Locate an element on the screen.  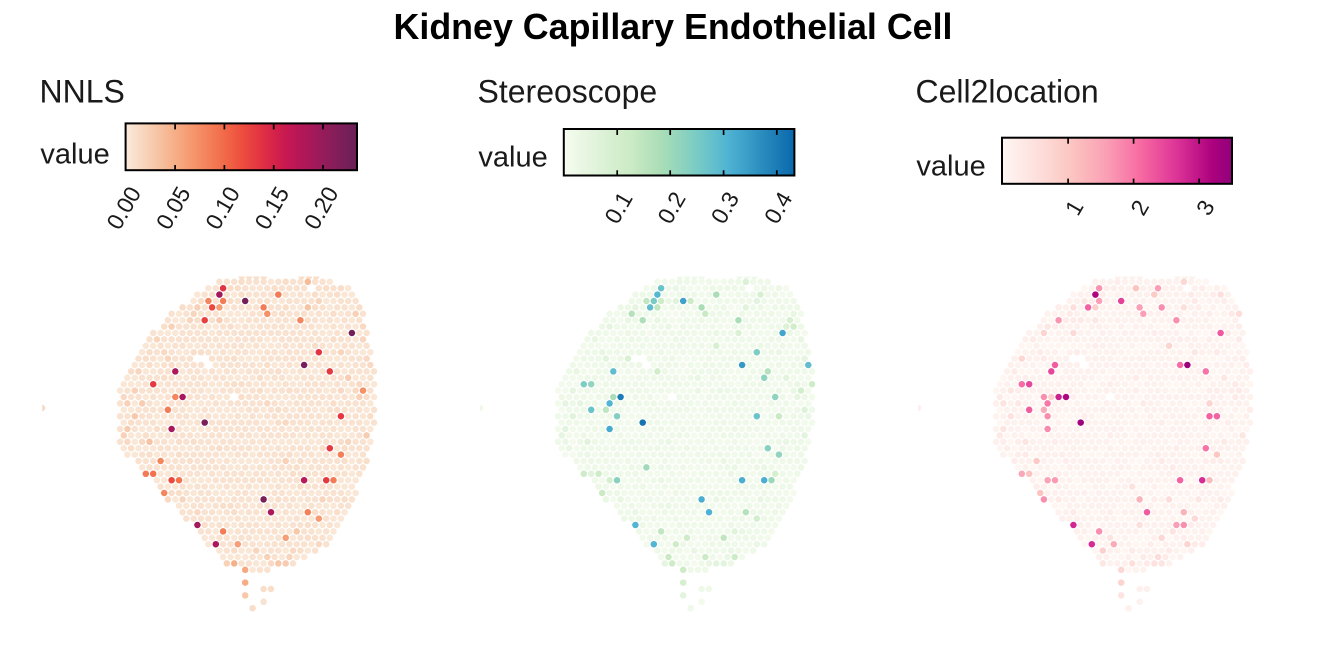
svg-text: Stereoscope is located at coordinates (568, 91).